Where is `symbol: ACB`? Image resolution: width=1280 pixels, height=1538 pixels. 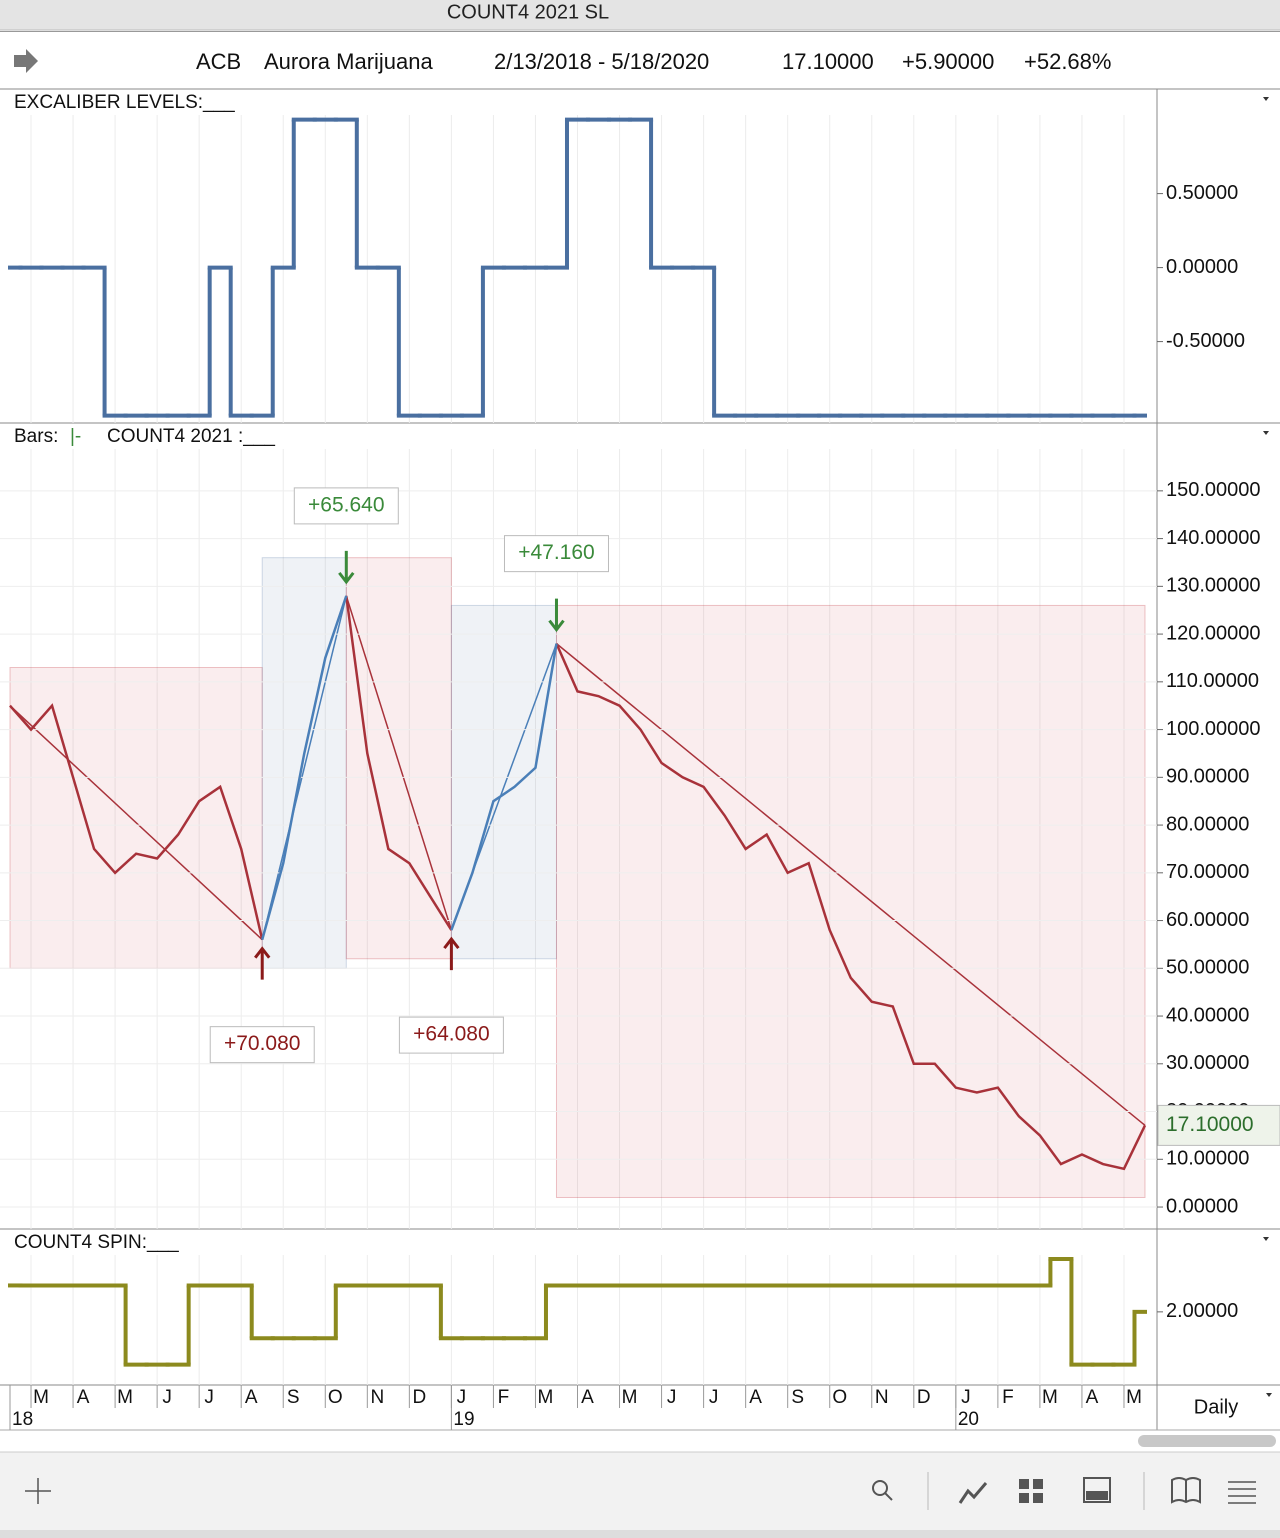 symbol: ACB is located at coordinates (218, 61).